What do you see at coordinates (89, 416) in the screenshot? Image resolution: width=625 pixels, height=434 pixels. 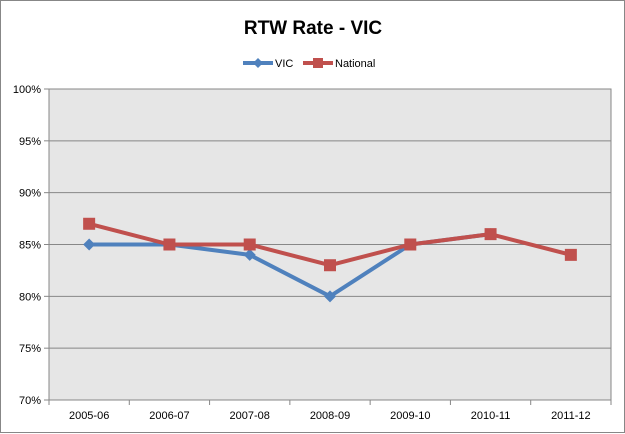 I see `x-tick-label: 2005-06` at bounding box center [89, 416].